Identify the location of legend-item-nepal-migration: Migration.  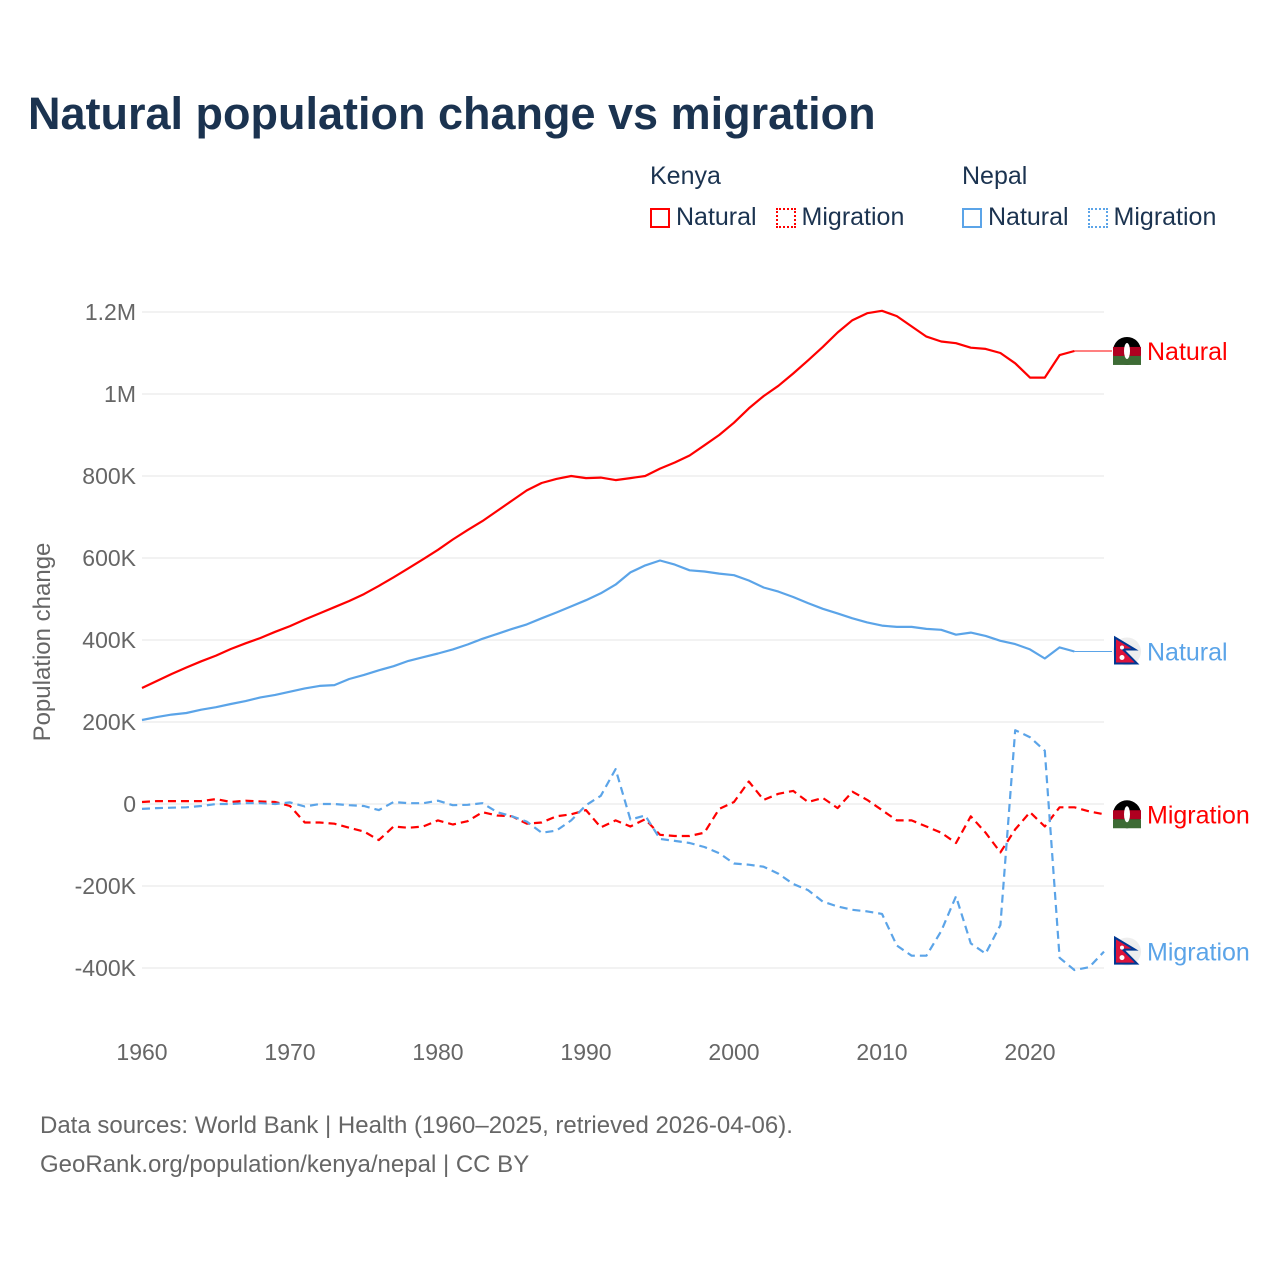
(1152, 217).